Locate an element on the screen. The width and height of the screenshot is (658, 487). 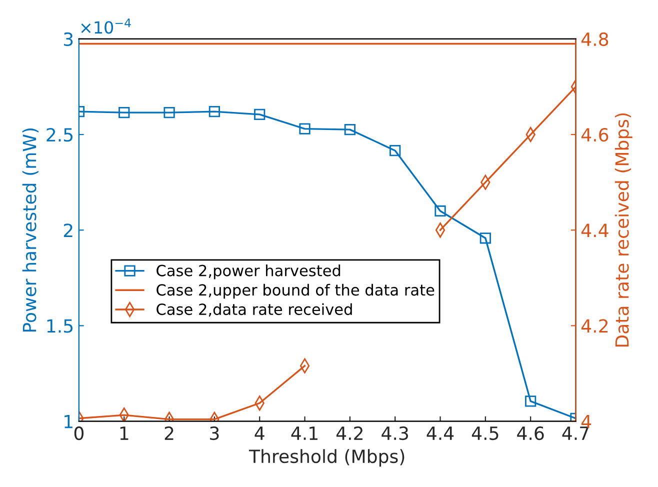
y2-tick-label: 4.6 is located at coordinates (594, 135).